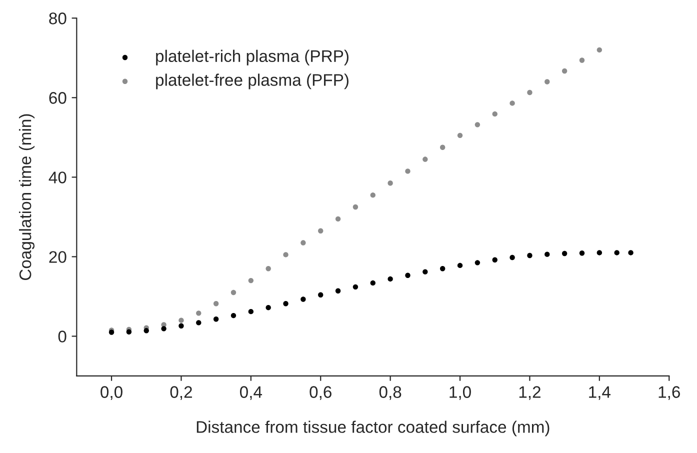 Image resolution: width=697 pixels, height=453 pixels. What do you see at coordinates (57, 98) in the screenshot?
I see `y-tick-label: 60` at bounding box center [57, 98].